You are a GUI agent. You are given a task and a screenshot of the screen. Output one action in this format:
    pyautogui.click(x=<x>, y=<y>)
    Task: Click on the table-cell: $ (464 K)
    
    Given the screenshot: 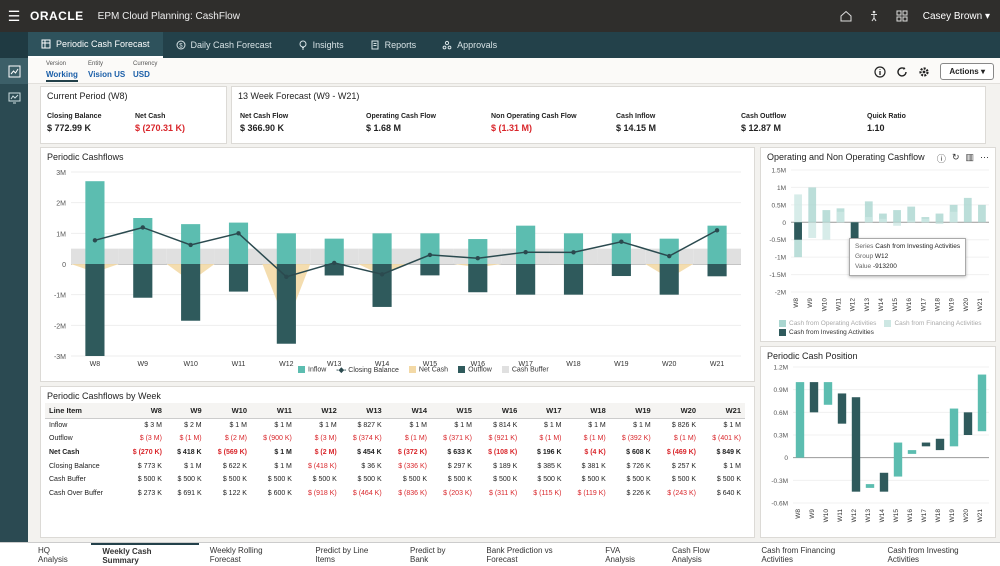 What is the action you would take?
    pyautogui.click(x=367, y=493)
    